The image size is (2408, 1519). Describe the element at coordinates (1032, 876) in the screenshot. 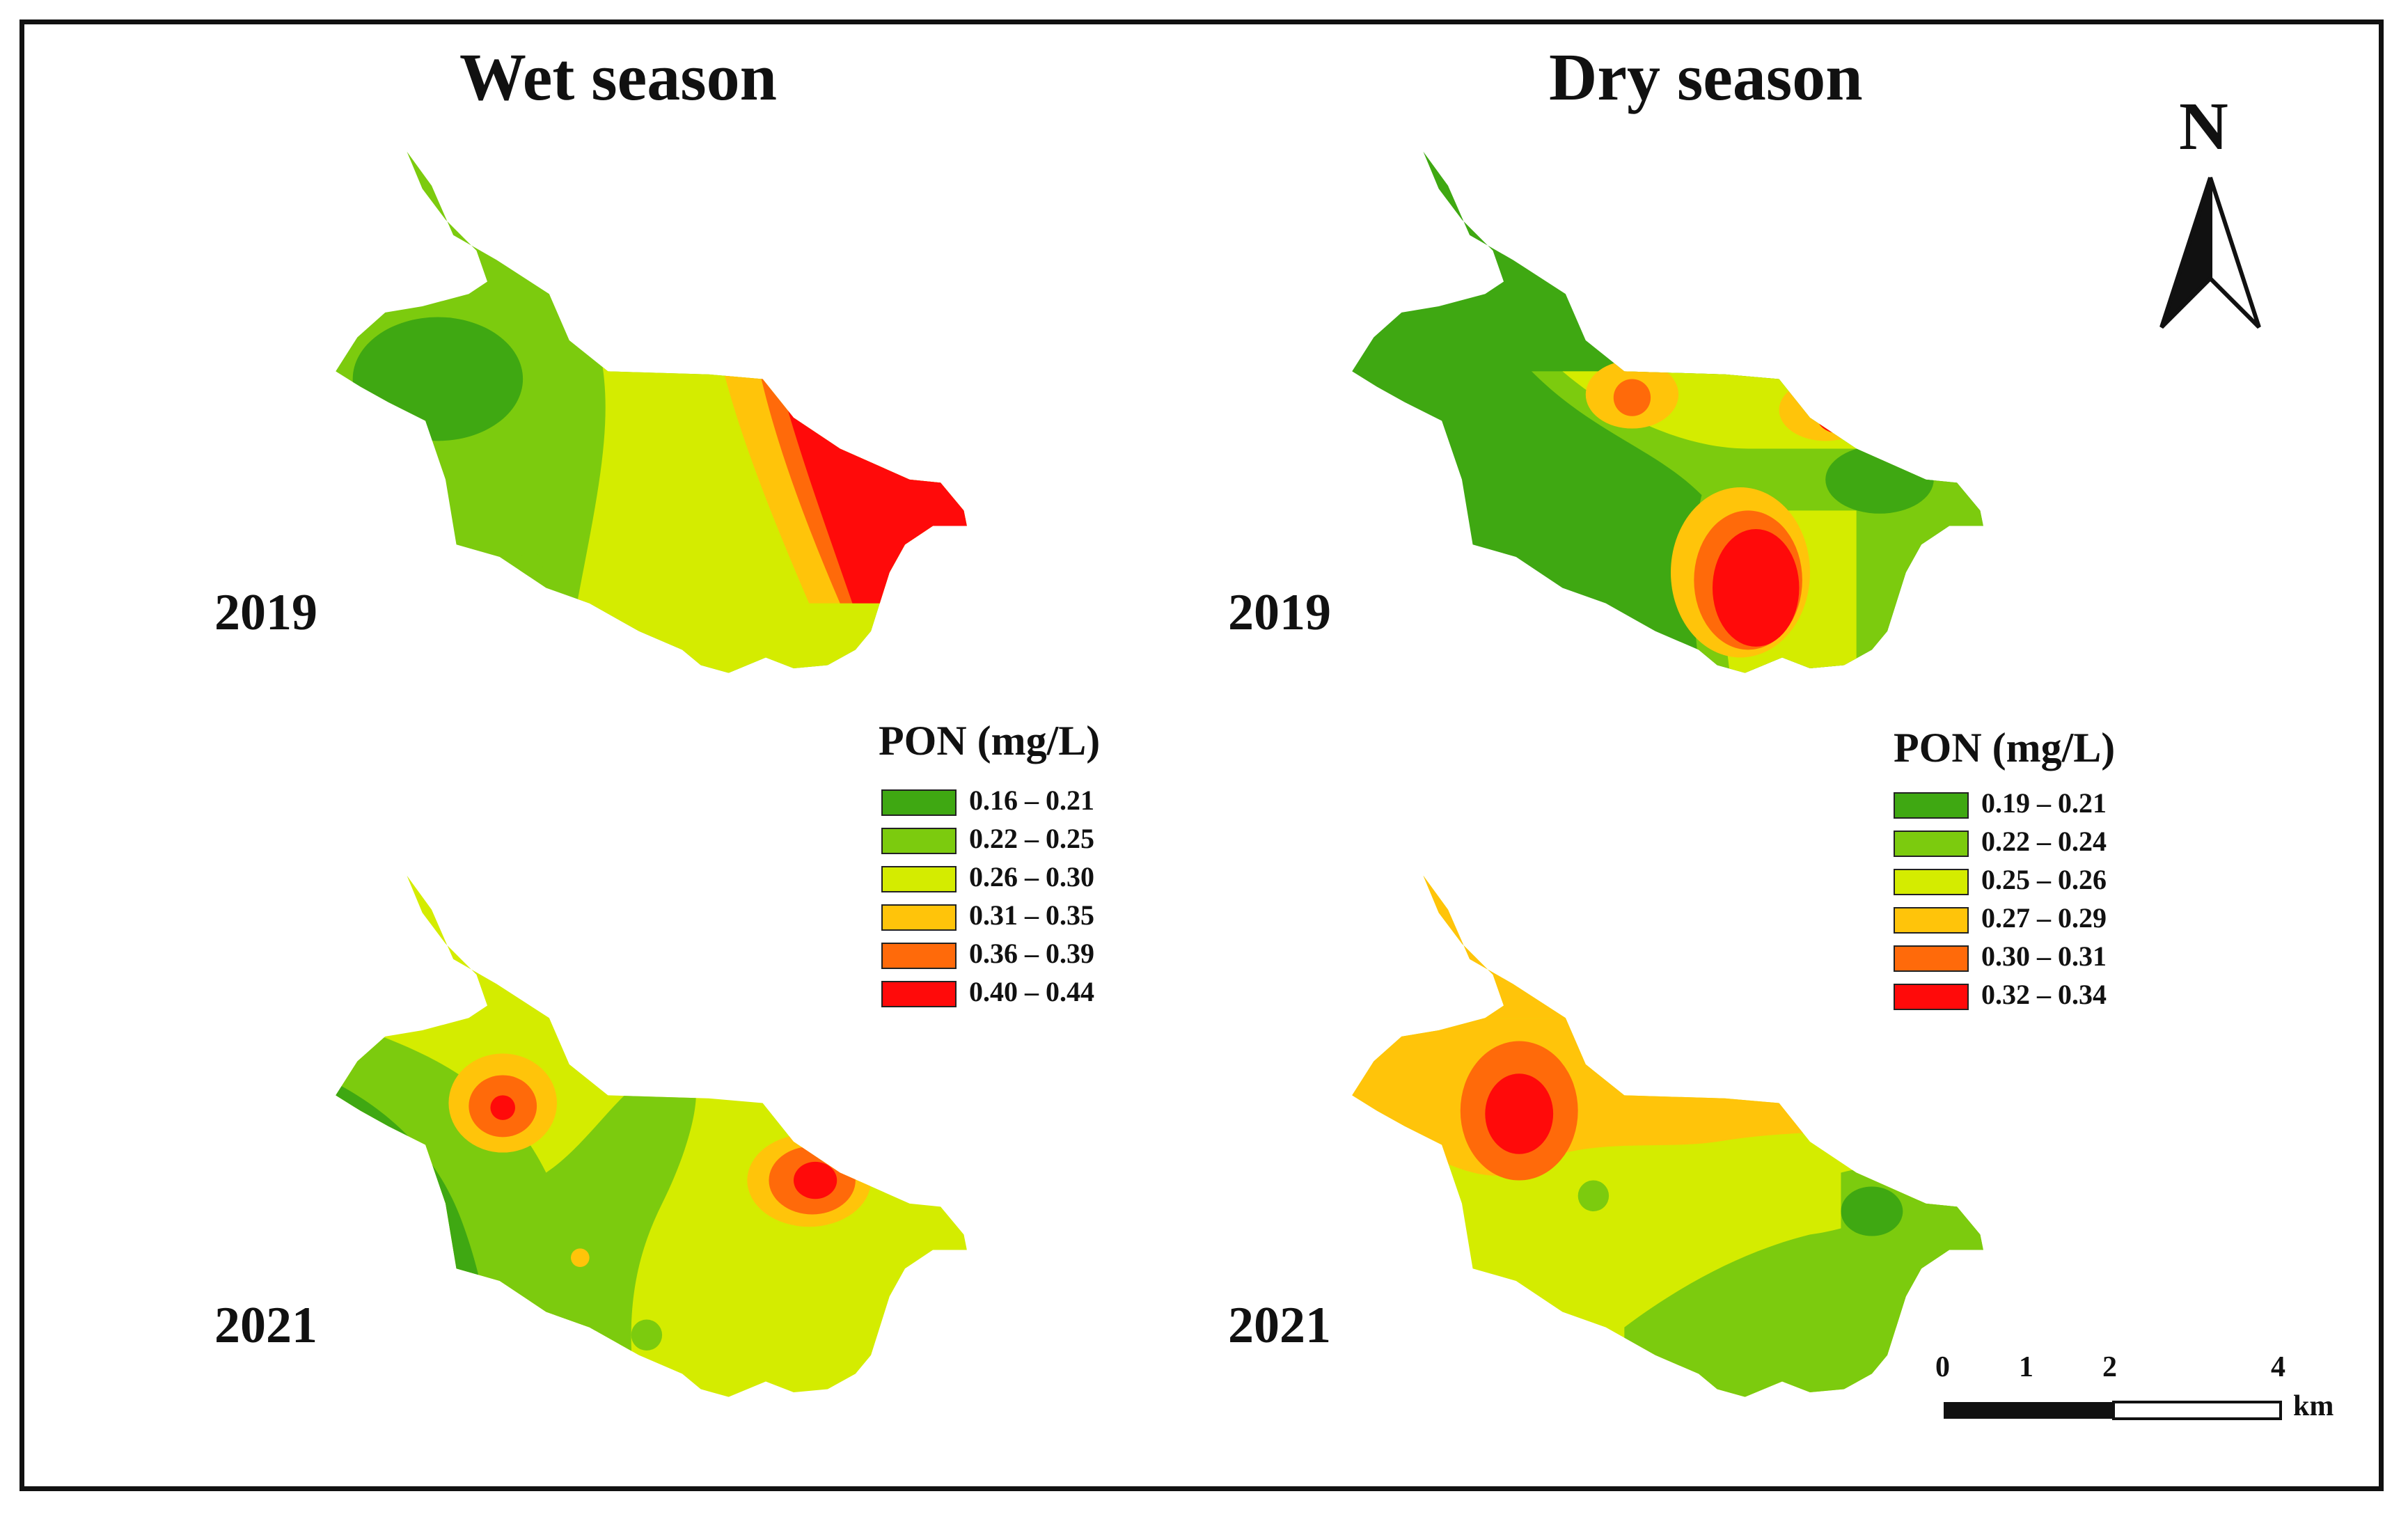

I see `legend-class-label: 0.26 – 0.30` at that location.